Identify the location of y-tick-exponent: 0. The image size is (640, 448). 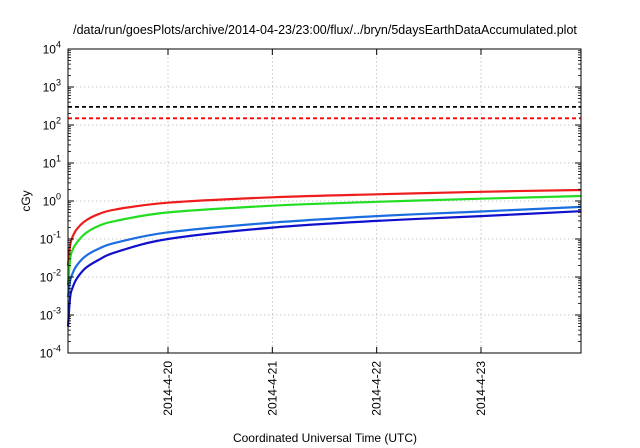
(58, 197).